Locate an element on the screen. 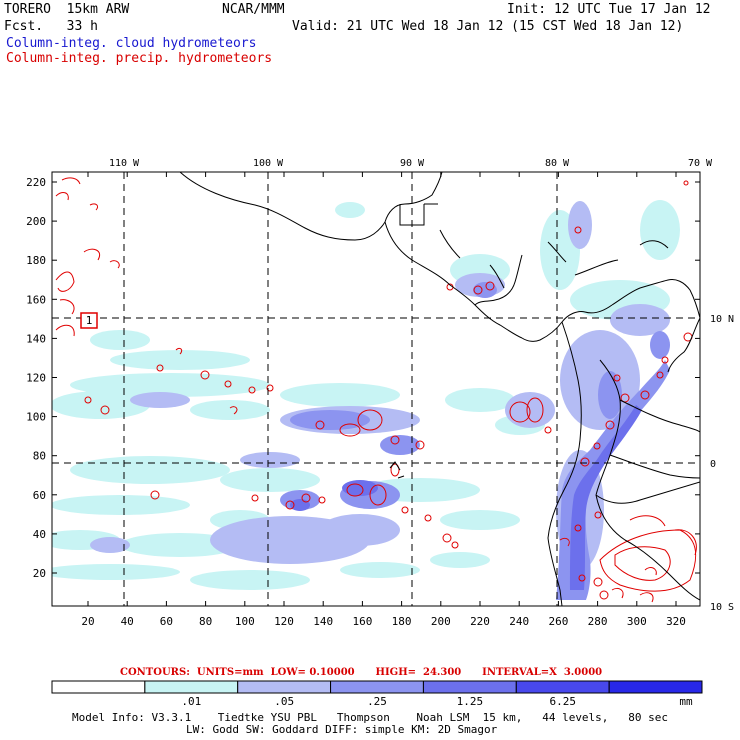  header-org: NCAR/MMM is located at coordinates (253, 9).